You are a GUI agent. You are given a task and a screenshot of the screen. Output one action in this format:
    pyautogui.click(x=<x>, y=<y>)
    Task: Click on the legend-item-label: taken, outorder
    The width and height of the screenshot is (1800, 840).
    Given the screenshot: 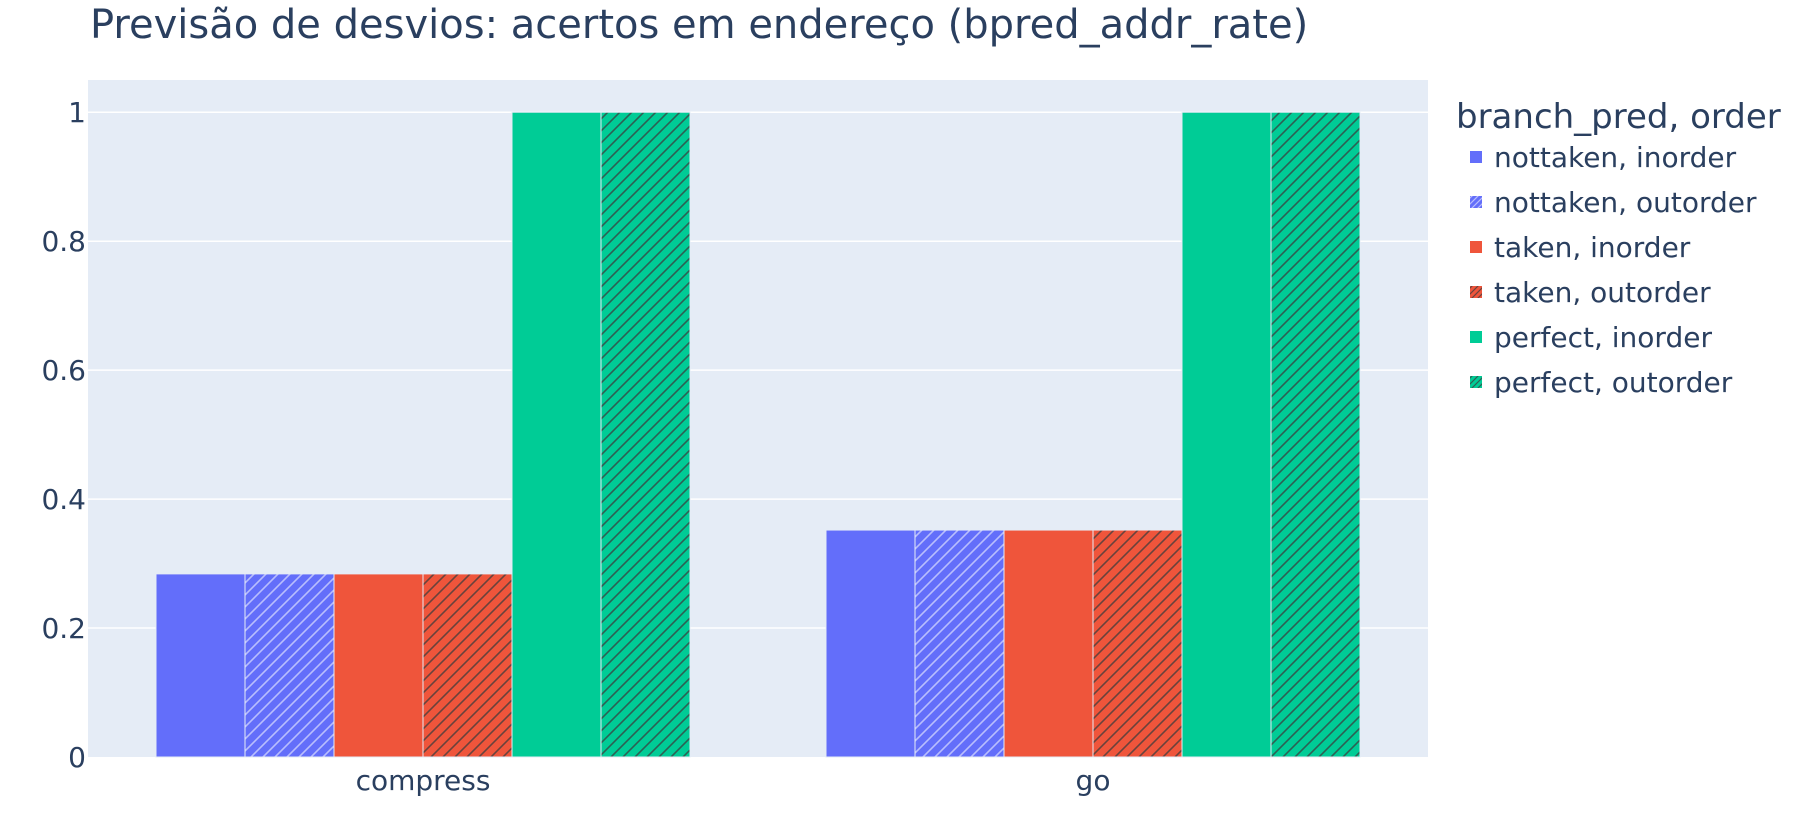 What is the action you would take?
    pyautogui.click(x=1602, y=292)
    